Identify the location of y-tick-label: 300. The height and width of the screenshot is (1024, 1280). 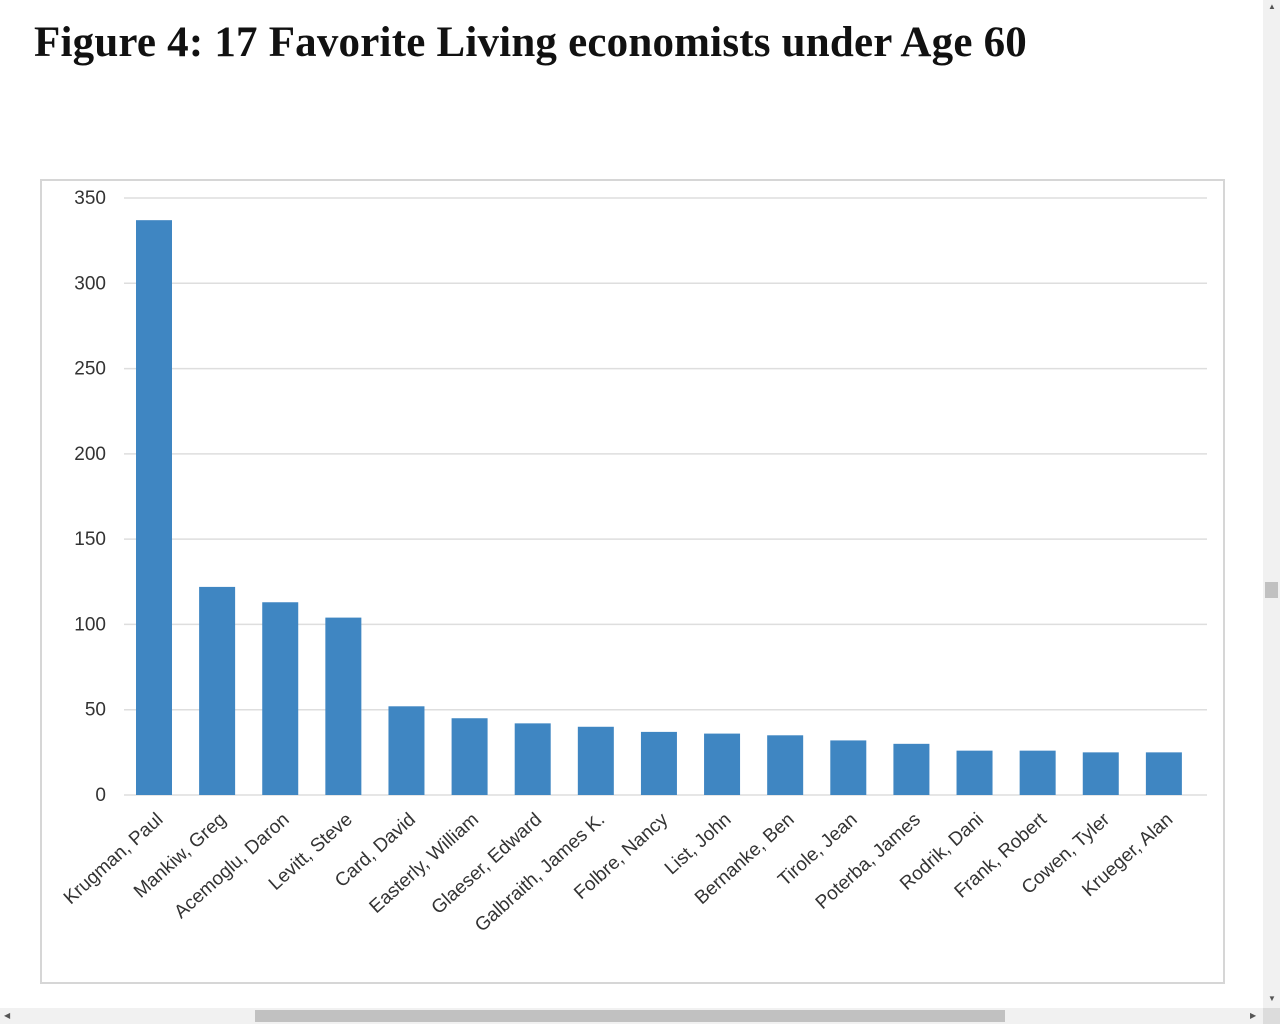
(90, 283).